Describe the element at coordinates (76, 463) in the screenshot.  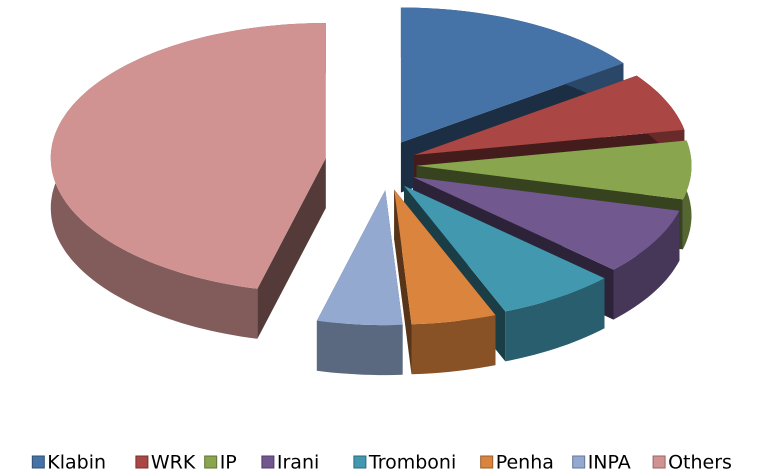
I see `legend-label: Klabin` at that location.